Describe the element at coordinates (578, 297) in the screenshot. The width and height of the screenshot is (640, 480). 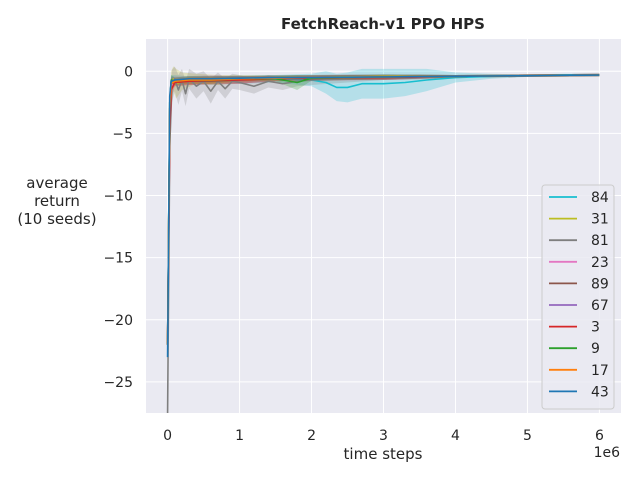
I see `legend: 84 31 81 23 89 67 3 9 17 43` at that location.